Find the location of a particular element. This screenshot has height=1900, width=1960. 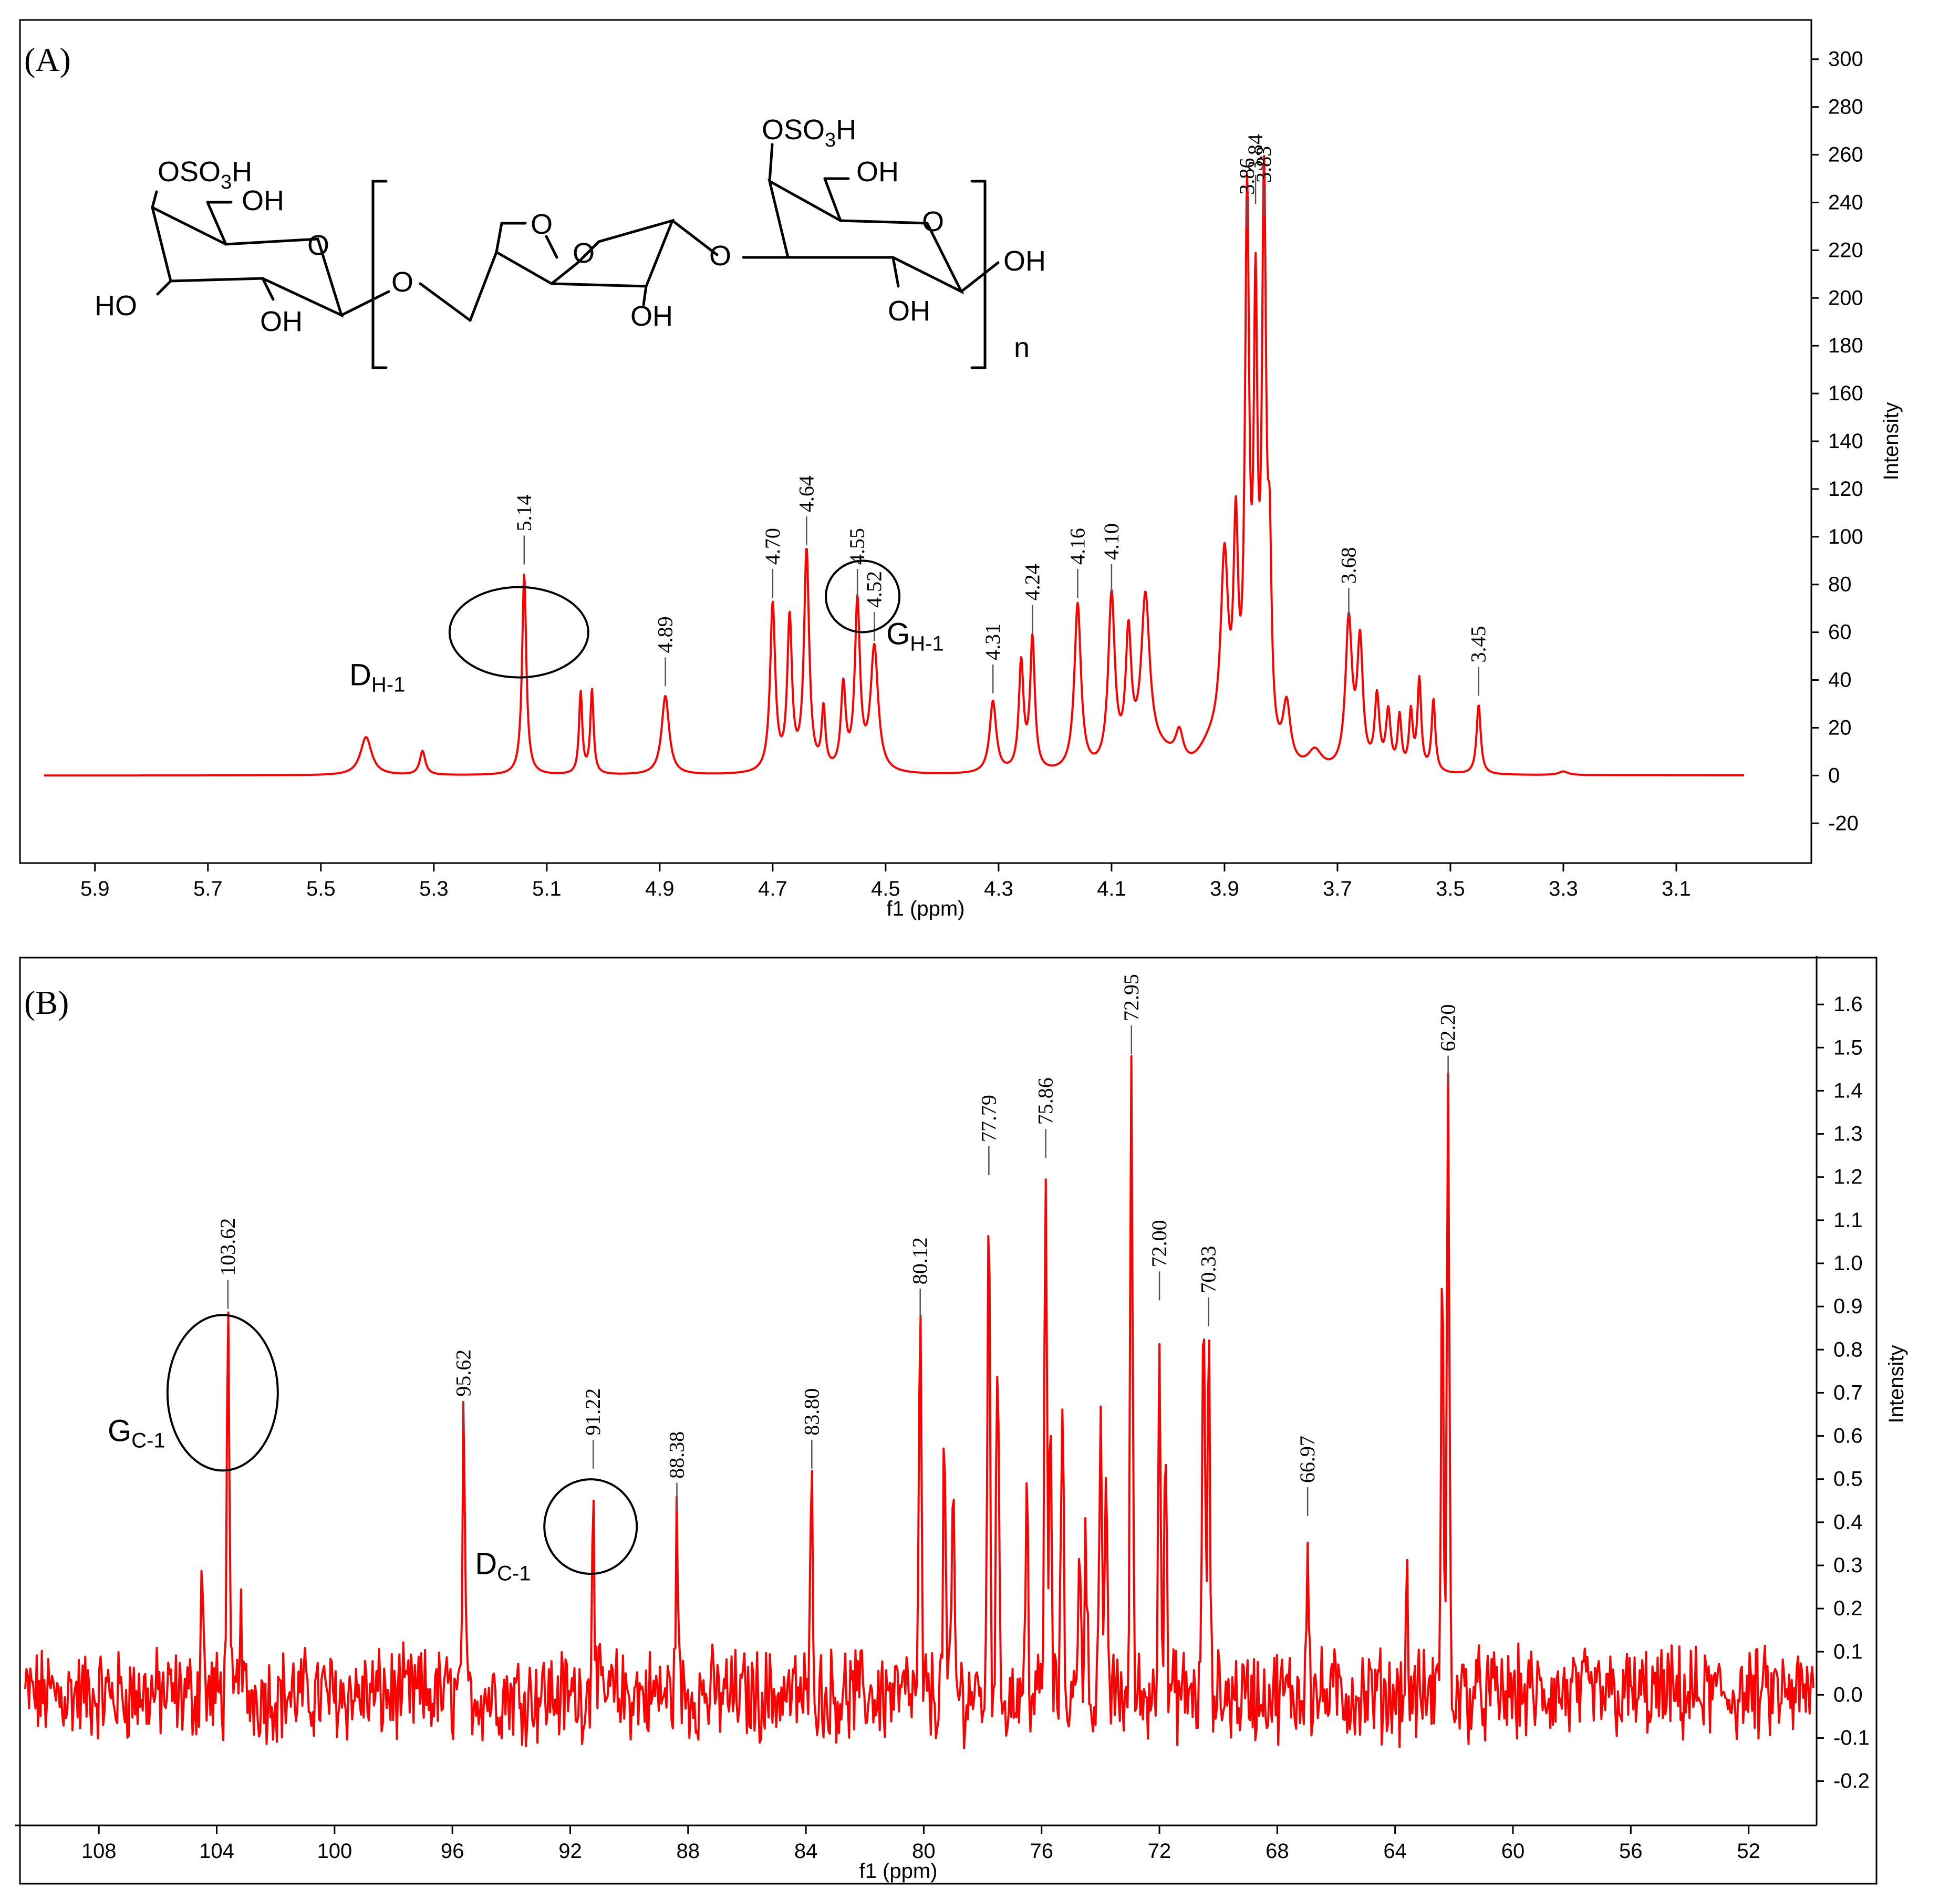

right-oh6-label: OH is located at coordinates (877, 172).